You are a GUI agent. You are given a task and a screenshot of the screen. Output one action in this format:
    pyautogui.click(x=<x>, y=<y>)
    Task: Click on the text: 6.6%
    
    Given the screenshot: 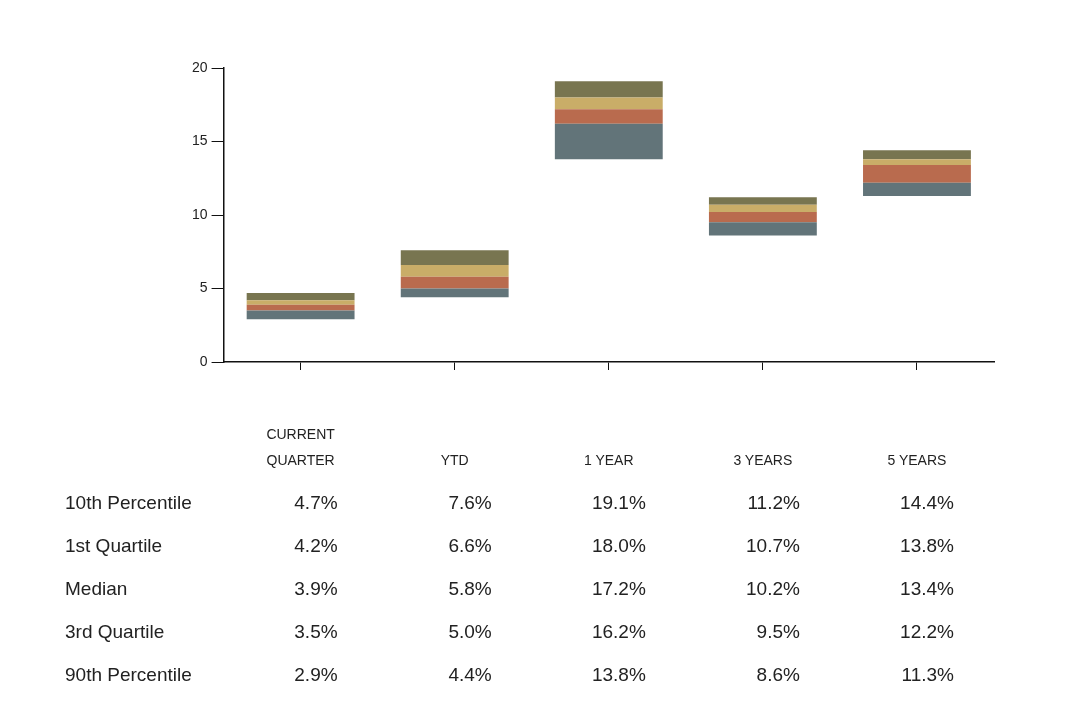 What is the action you would take?
    pyautogui.click(x=470, y=545)
    